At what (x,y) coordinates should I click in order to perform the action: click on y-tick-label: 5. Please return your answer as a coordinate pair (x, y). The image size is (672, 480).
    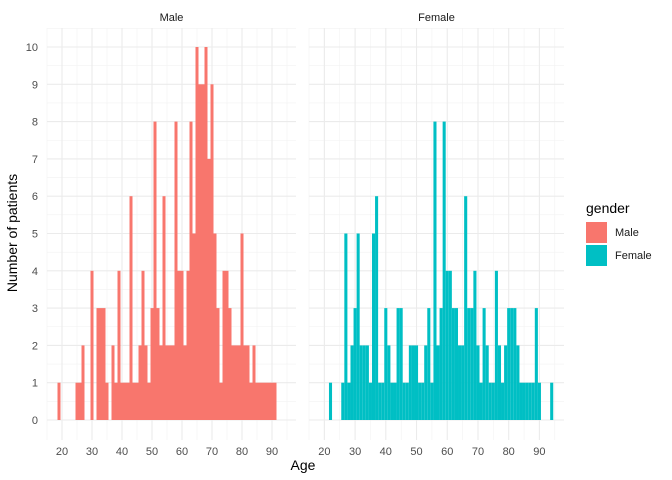
    Looking at the image, I should click on (35, 235).